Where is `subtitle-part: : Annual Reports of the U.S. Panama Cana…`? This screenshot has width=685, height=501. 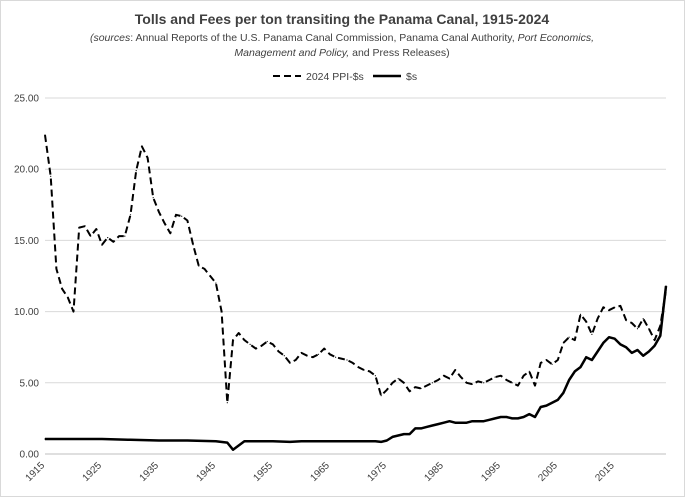 subtitle-part: : Annual Reports of the U.S. Panama Cana… is located at coordinates (323, 38).